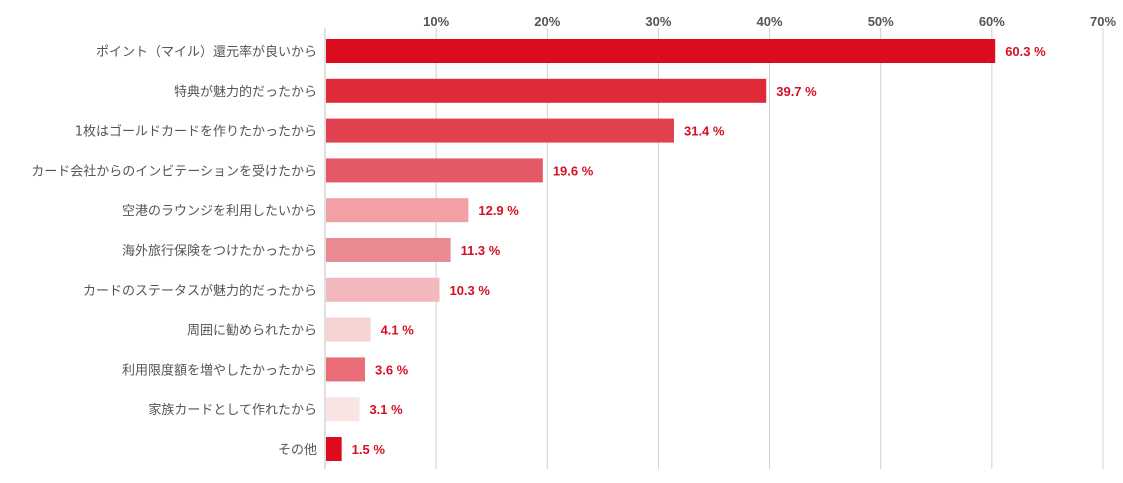  Describe the element at coordinates (219, 251) in the screenshot. I see `category-label: 海外旅行保険をつけたかったから` at that location.